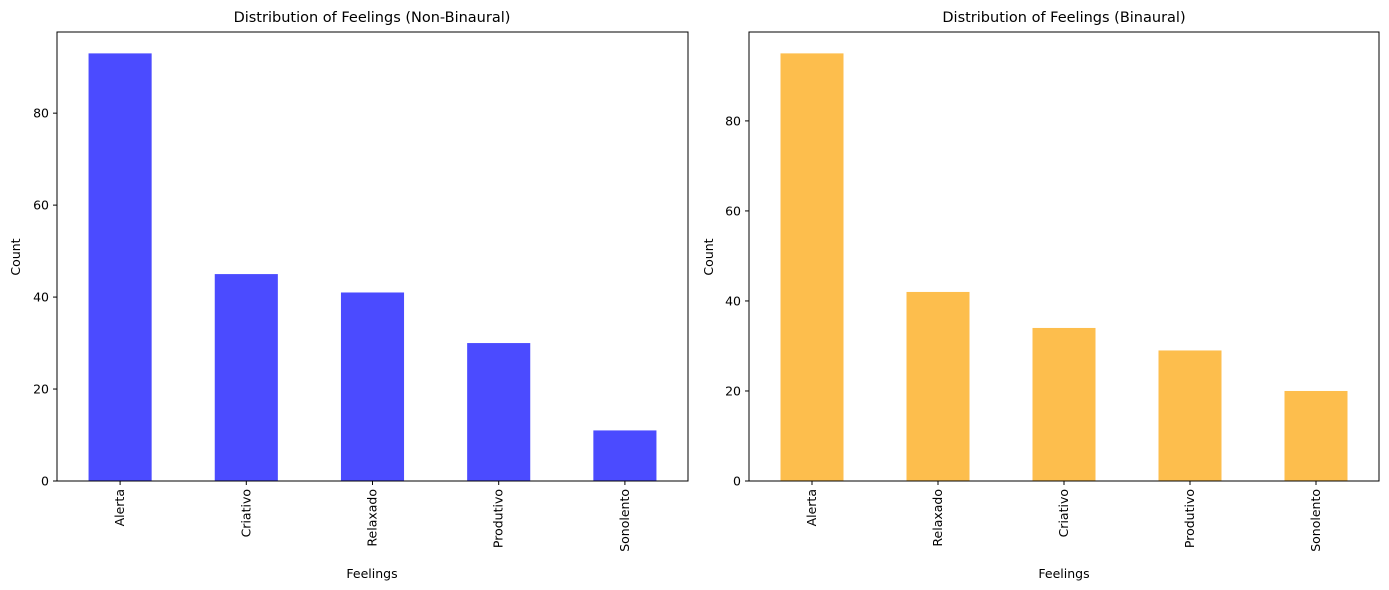 The height and width of the screenshot is (590, 1389). I want to click on x-axis-ticks: Alerta Relaxado Criativo Produtivo Sonolento, so click(1063, 516).